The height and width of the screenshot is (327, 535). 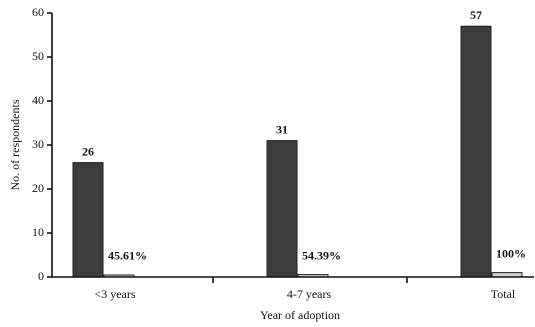 I want to click on y-axis-label: No. of respondents, so click(x=15, y=144).